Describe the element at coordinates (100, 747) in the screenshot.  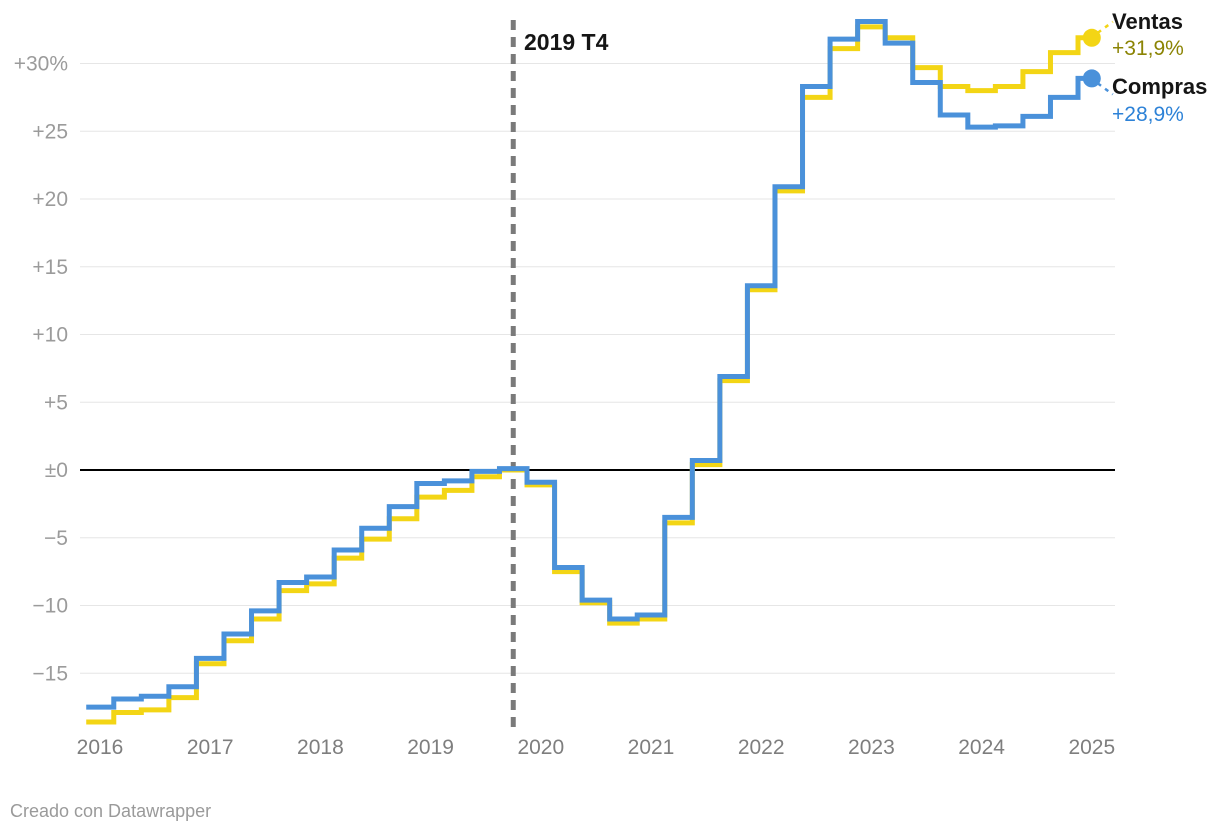
I see `x-axis-label: 2016` at that location.